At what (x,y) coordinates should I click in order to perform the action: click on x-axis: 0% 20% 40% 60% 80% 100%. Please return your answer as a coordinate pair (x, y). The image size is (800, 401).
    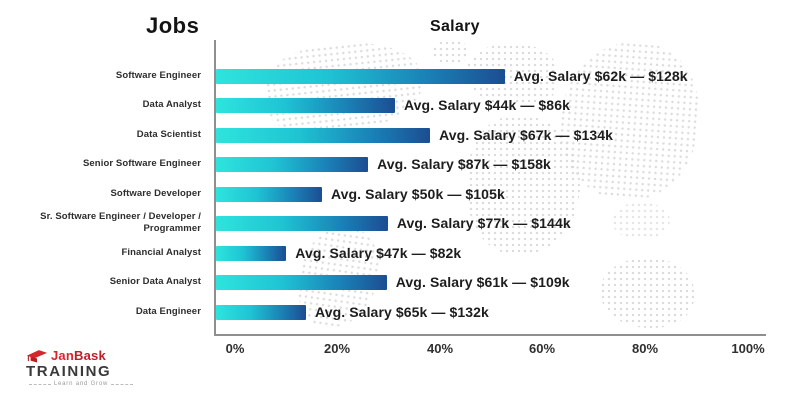
    Looking at the image, I should click on (489, 349).